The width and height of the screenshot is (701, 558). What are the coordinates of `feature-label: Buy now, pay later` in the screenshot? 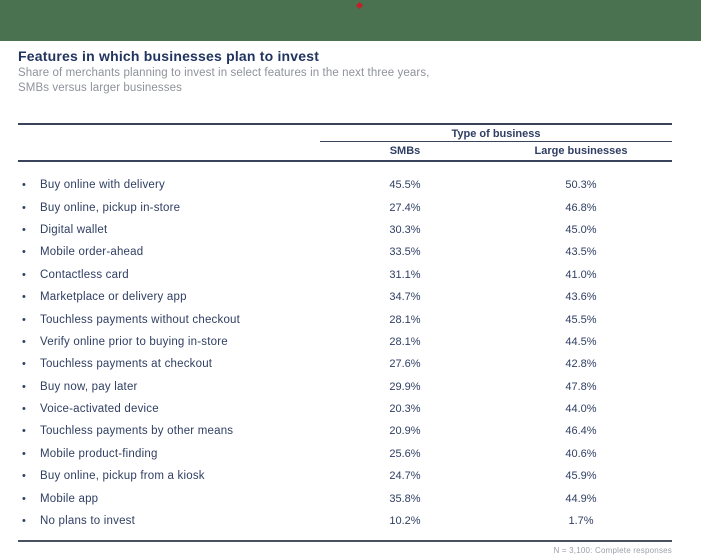 It's located at (89, 386).